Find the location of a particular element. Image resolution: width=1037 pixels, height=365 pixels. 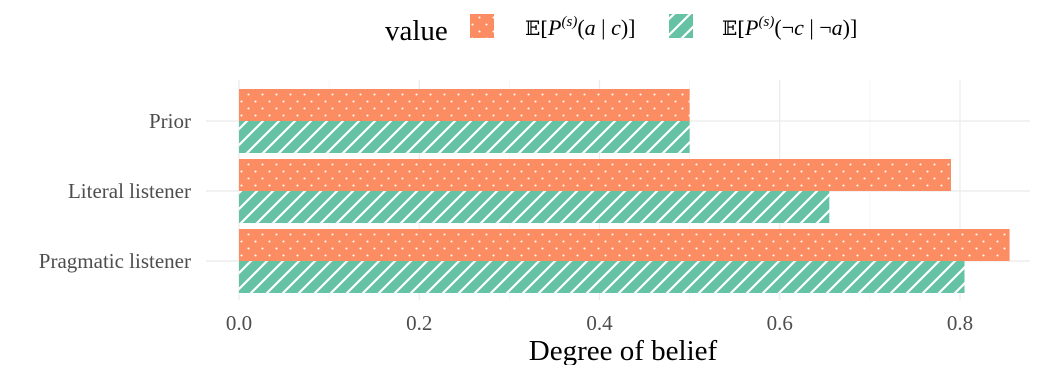

y-tick-label-1: Literal listener is located at coordinates (129, 191).